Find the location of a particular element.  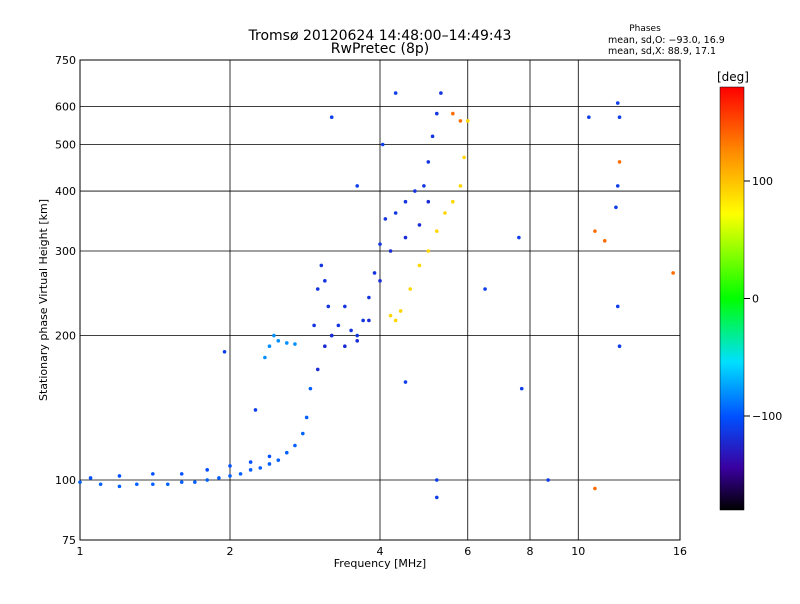

x-tick-label: 4 is located at coordinates (380, 551).